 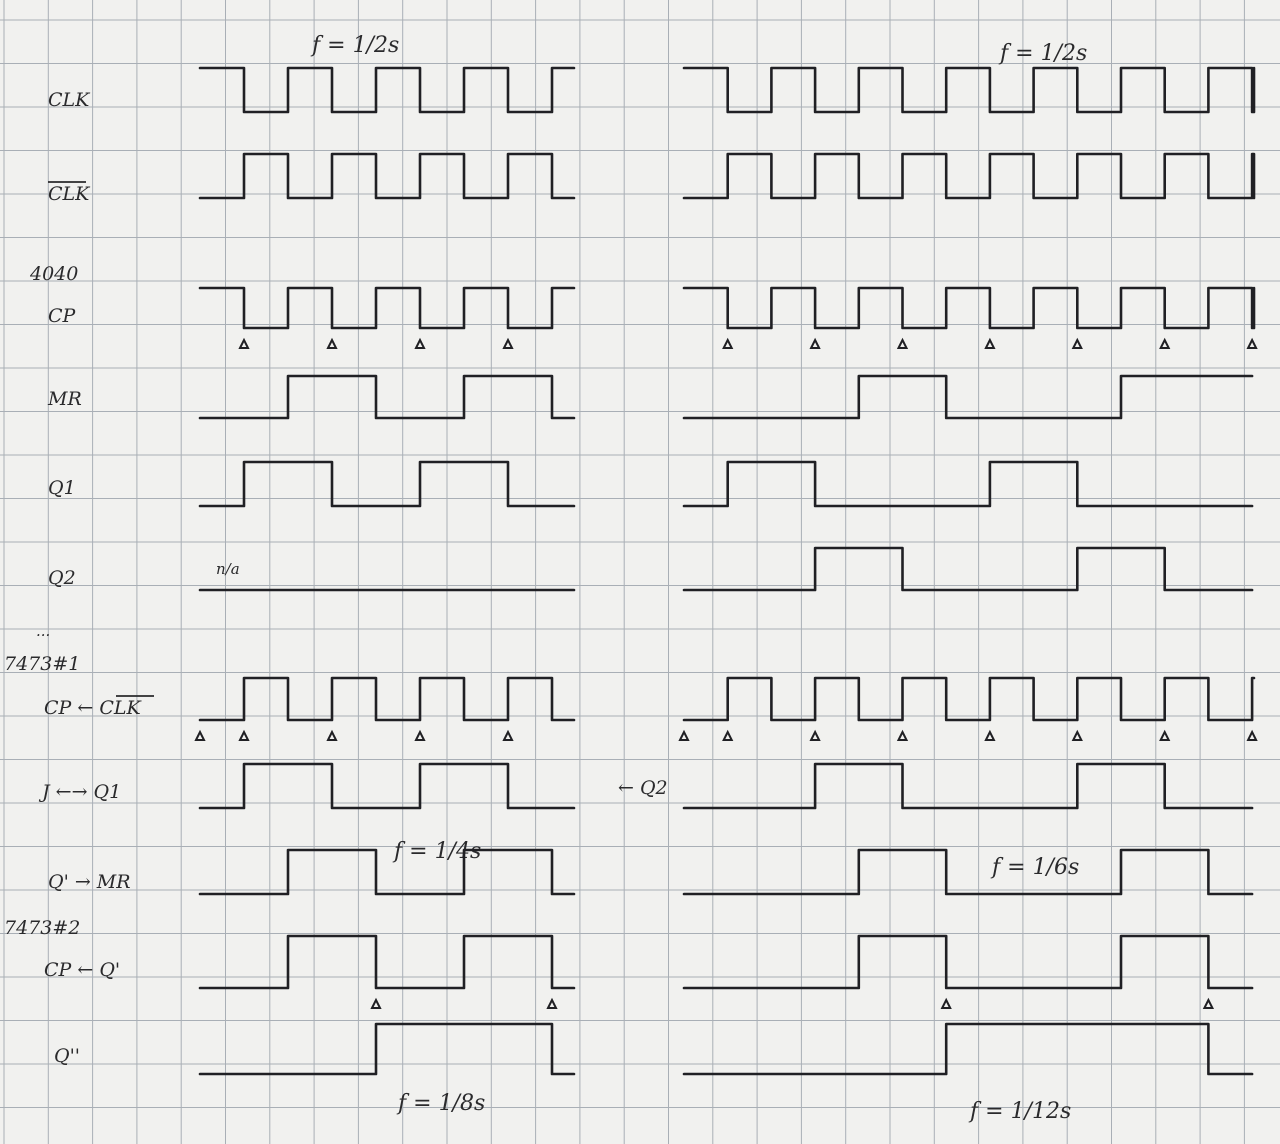 What do you see at coordinates (968, 569) in the screenshot?
I see `right-wave-q2` at bounding box center [968, 569].